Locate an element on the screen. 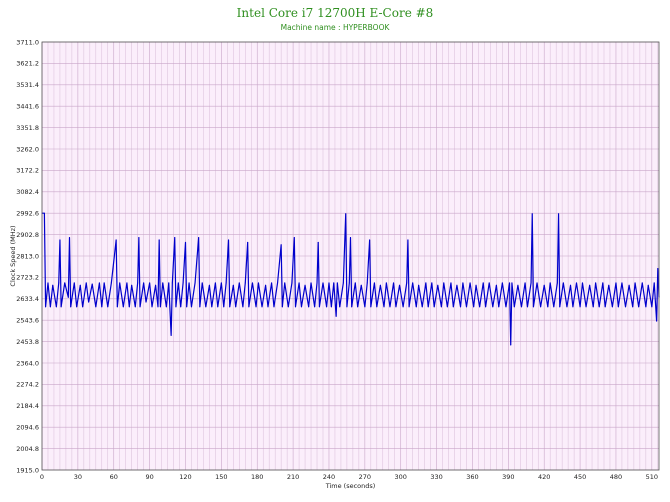 The height and width of the screenshot is (502, 670). y-axis-label: Clock Speed (MHz) is located at coordinates (13, 255).